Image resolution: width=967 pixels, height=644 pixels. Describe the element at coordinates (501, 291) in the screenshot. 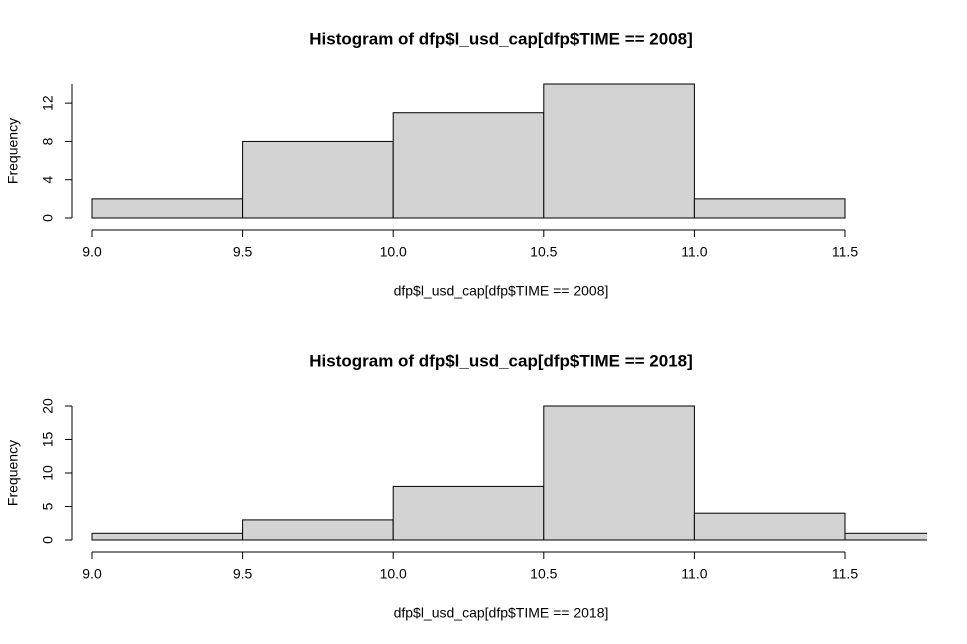

I see `x-axis-label: dfp$l_usd_cap[dfp$TIME == 2008]` at that location.